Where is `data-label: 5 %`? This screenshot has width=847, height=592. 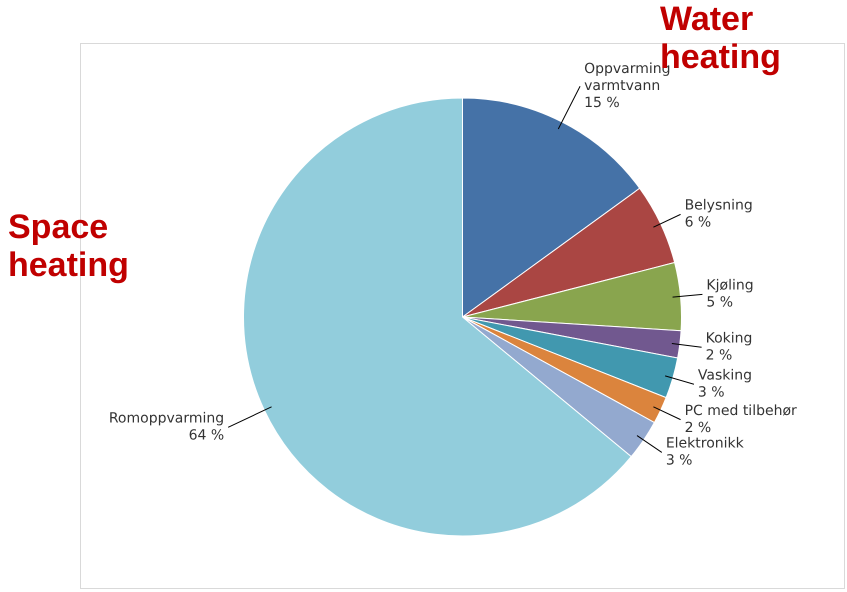
data-label: 5 % is located at coordinates (720, 302).